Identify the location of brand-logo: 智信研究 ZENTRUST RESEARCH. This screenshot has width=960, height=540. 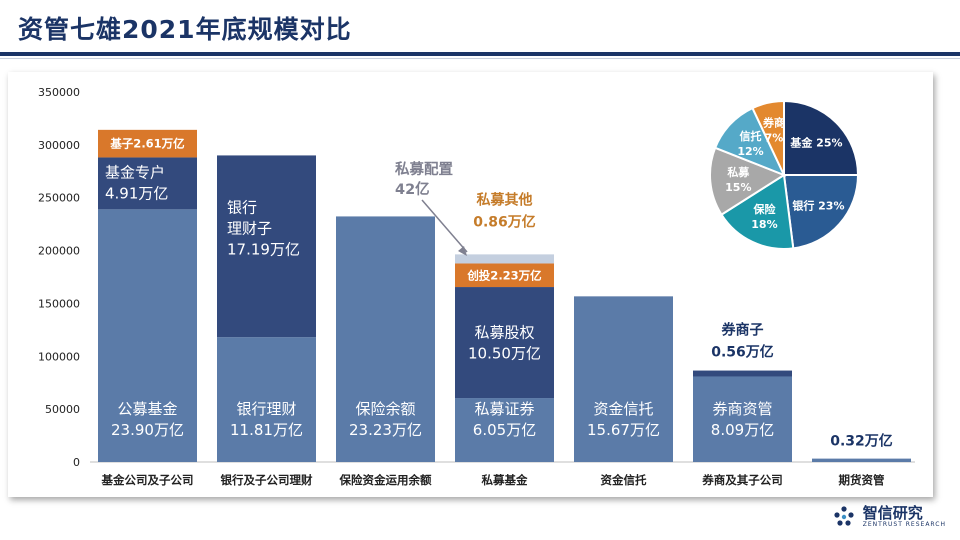
(888, 517).